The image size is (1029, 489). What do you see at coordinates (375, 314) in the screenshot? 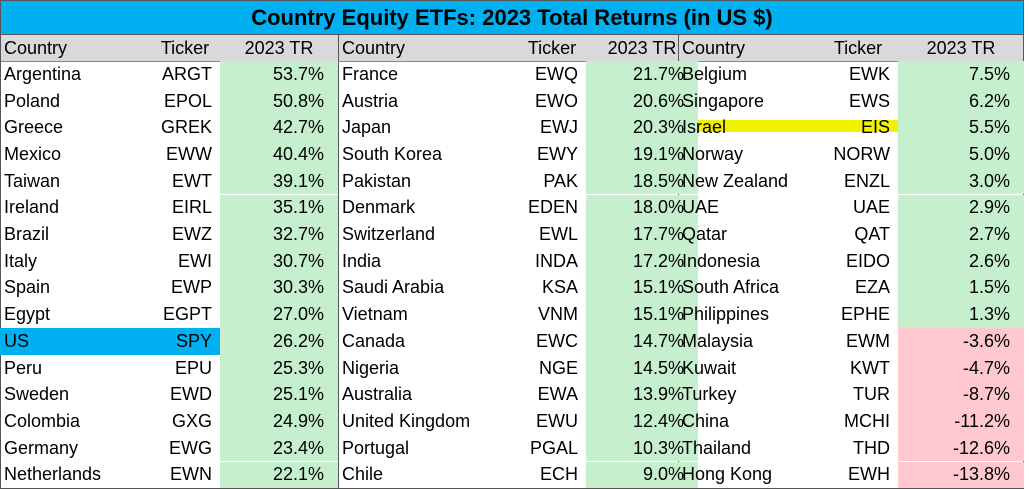
I see `country-cell: Vietnam` at bounding box center [375, 314].